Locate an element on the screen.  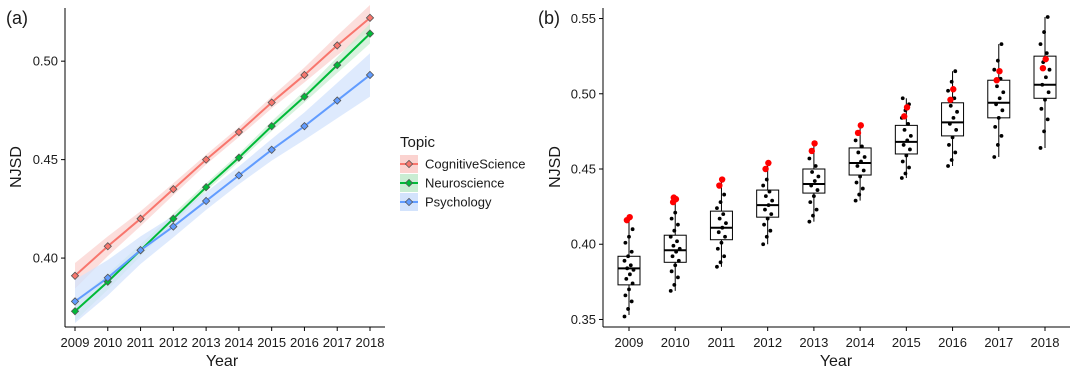
legend-label-cognitivescience: CognitiveScience is located at coordinates (475, 164).